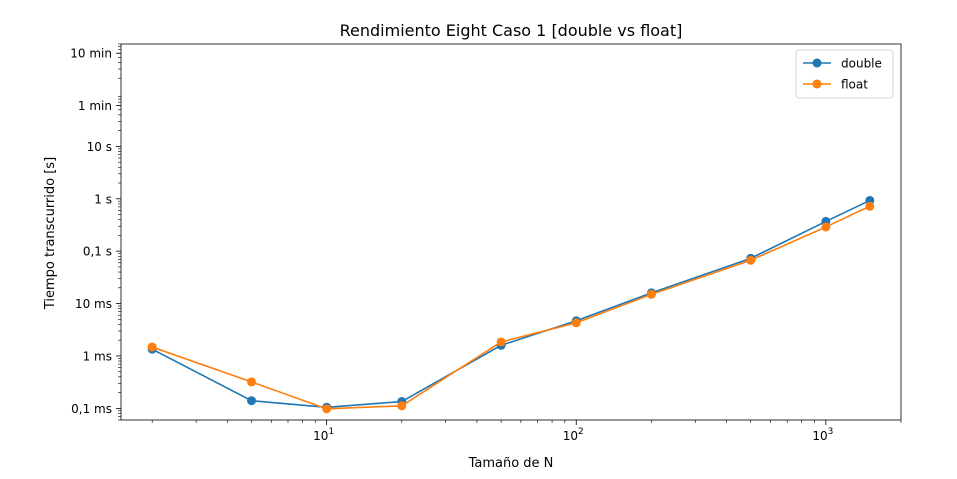 Image resolution: width=957 pixels, height=479 pixels. I want to click on legend: double float, so click(844, 74).